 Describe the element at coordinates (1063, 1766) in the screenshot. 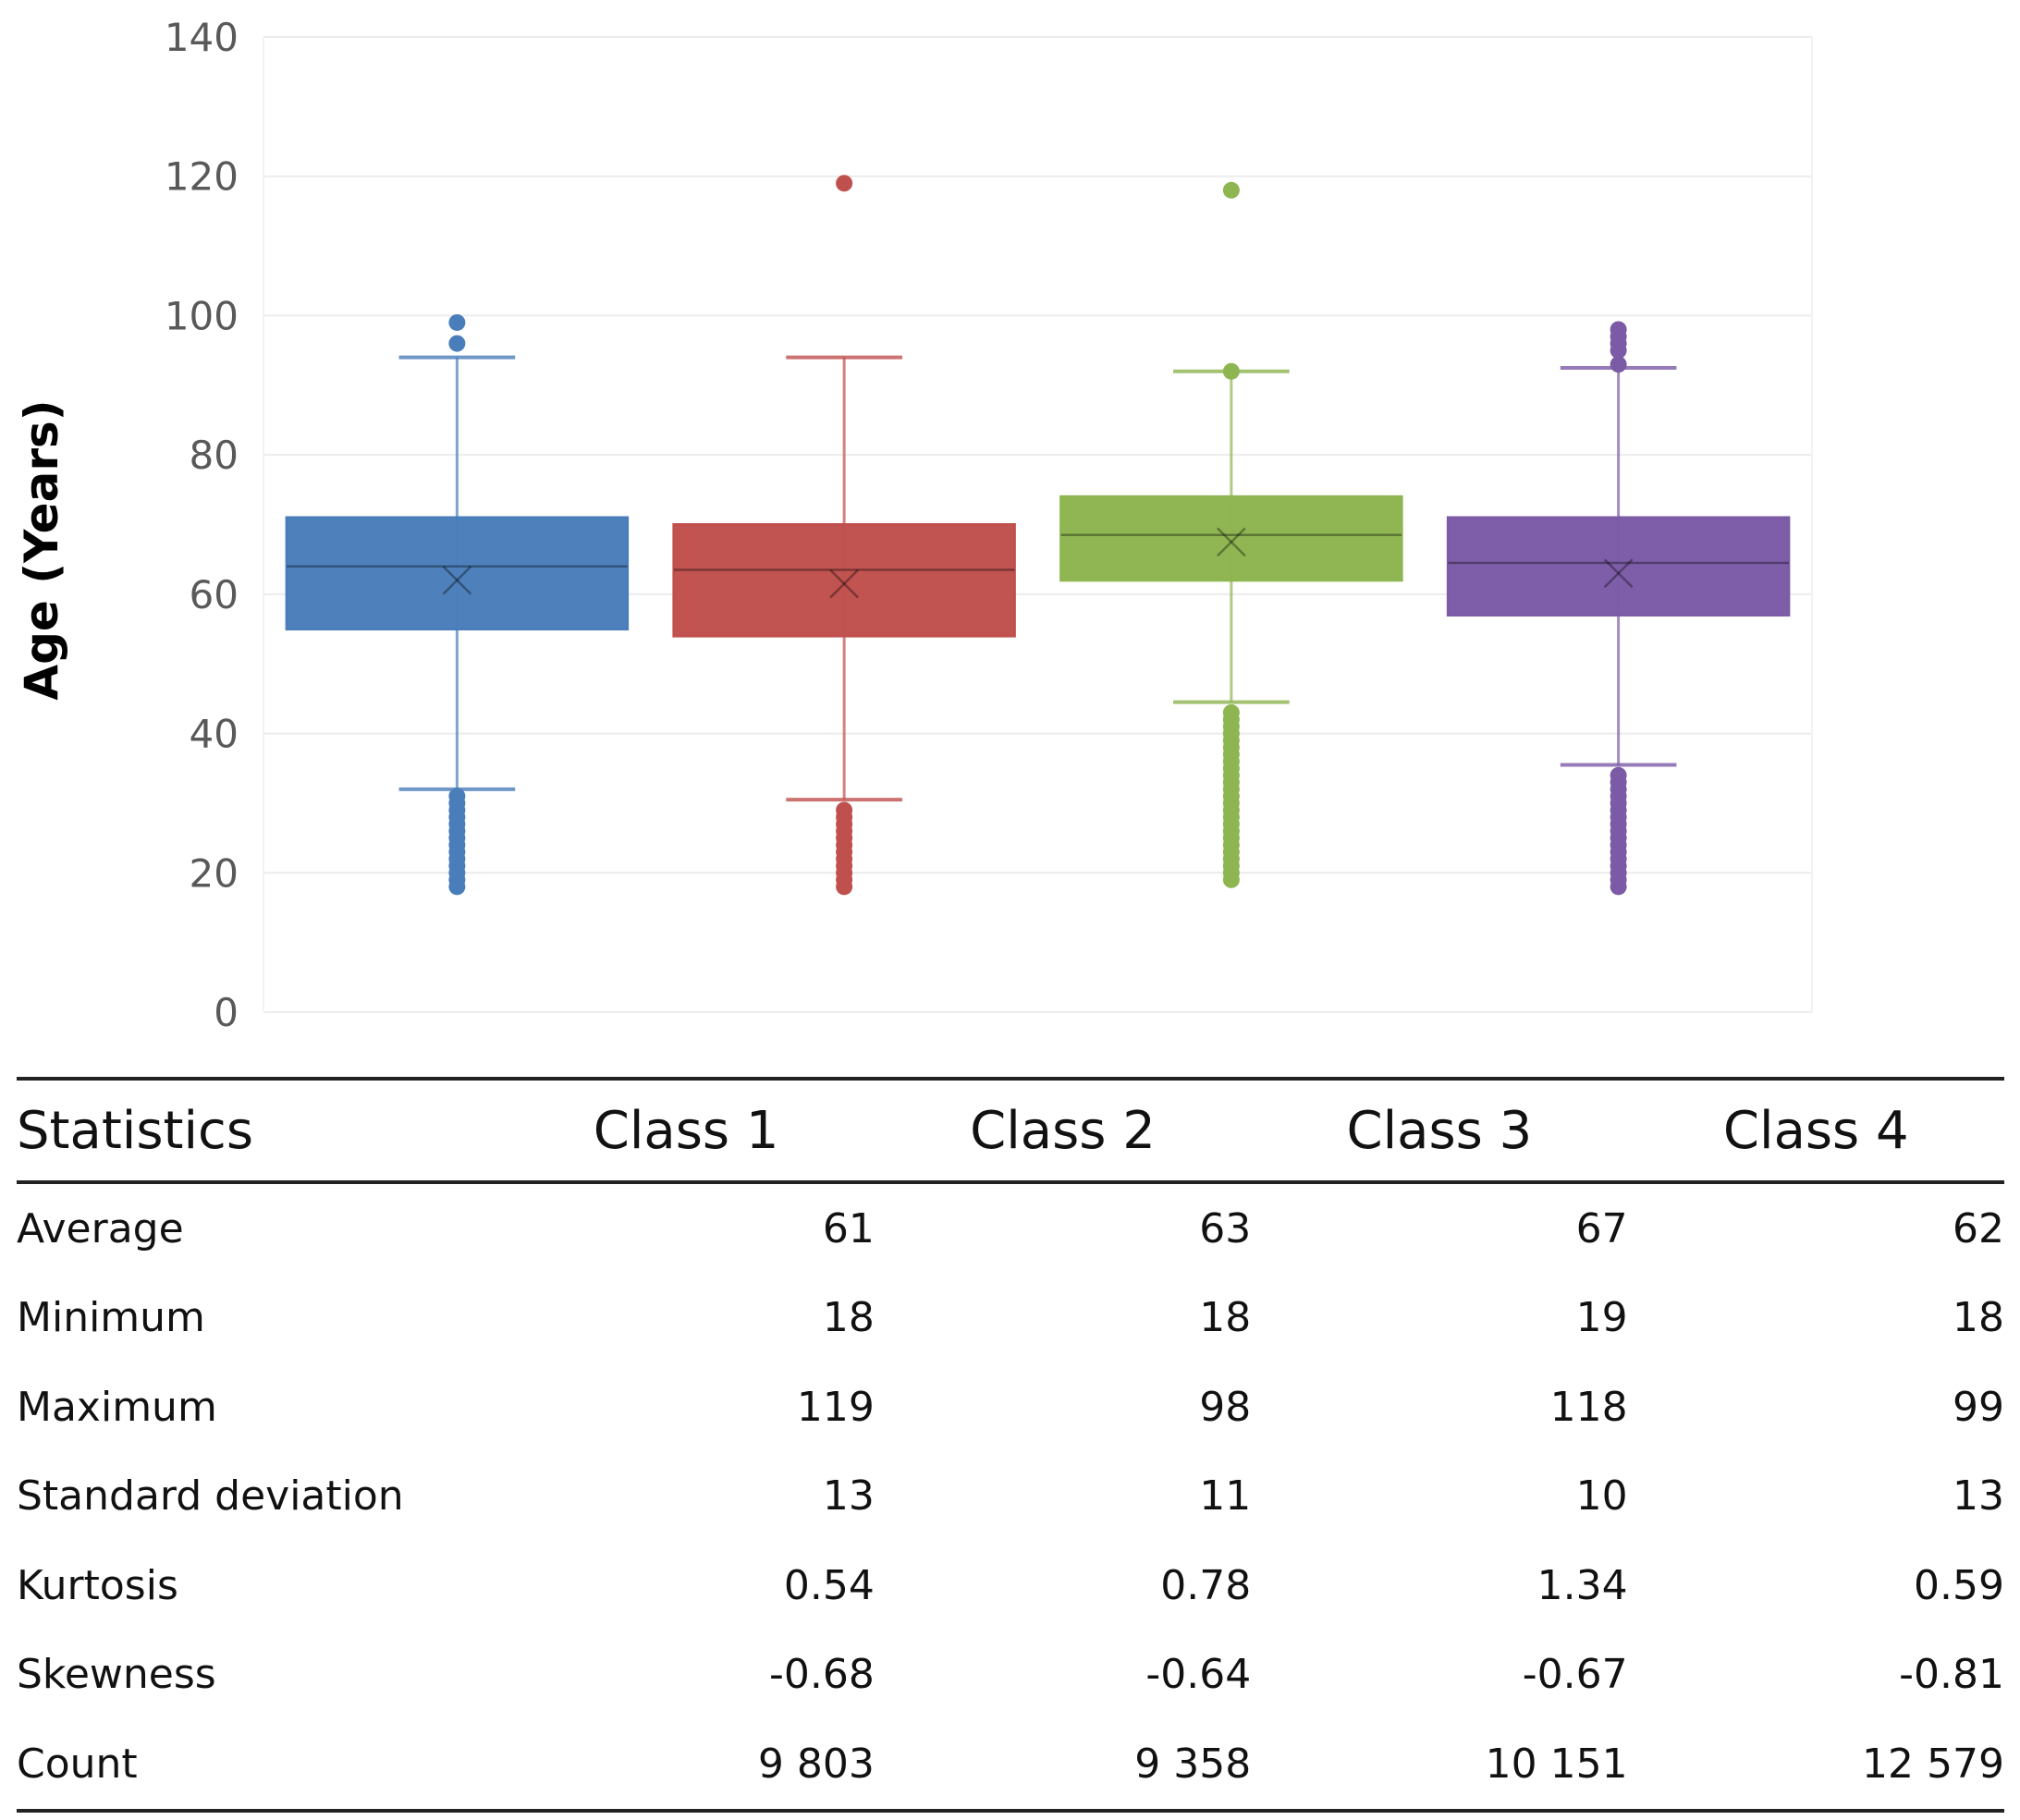

I see `cell-class-2: 9 358` at that location.